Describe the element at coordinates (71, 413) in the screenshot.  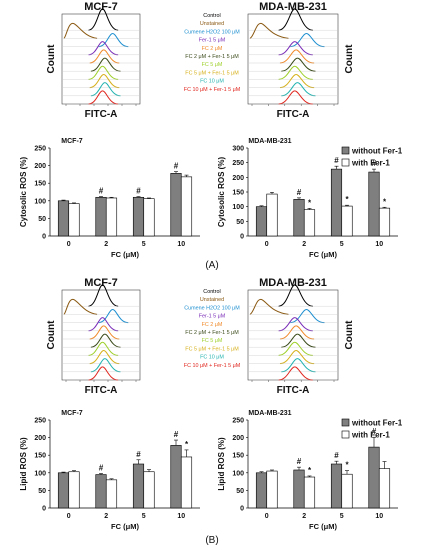
I see `chart-title: MCF-7` at that location.